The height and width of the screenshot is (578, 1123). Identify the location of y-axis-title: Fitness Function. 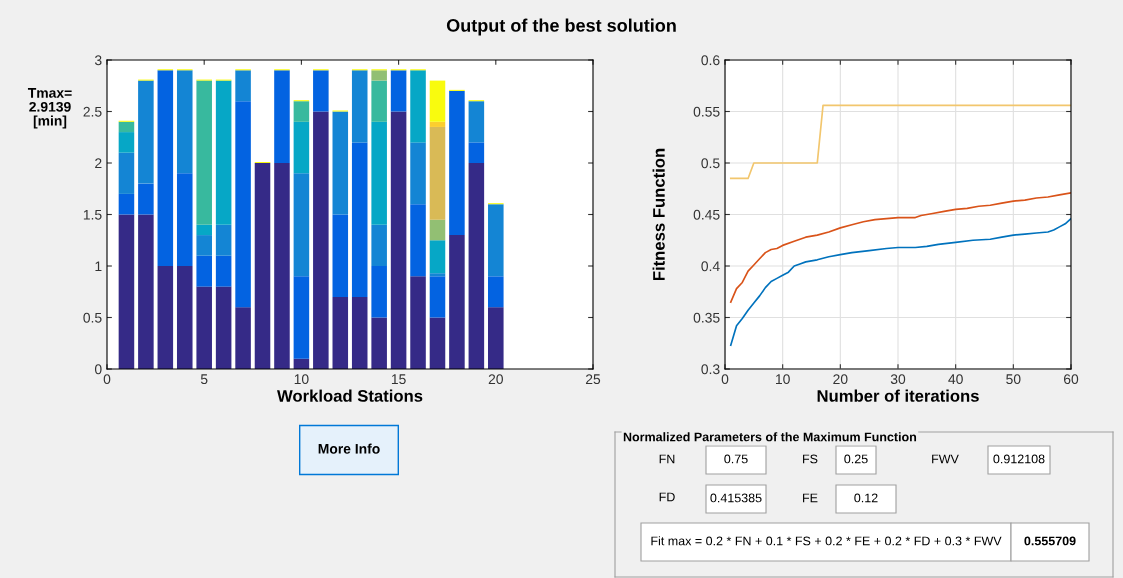
(658, 214).